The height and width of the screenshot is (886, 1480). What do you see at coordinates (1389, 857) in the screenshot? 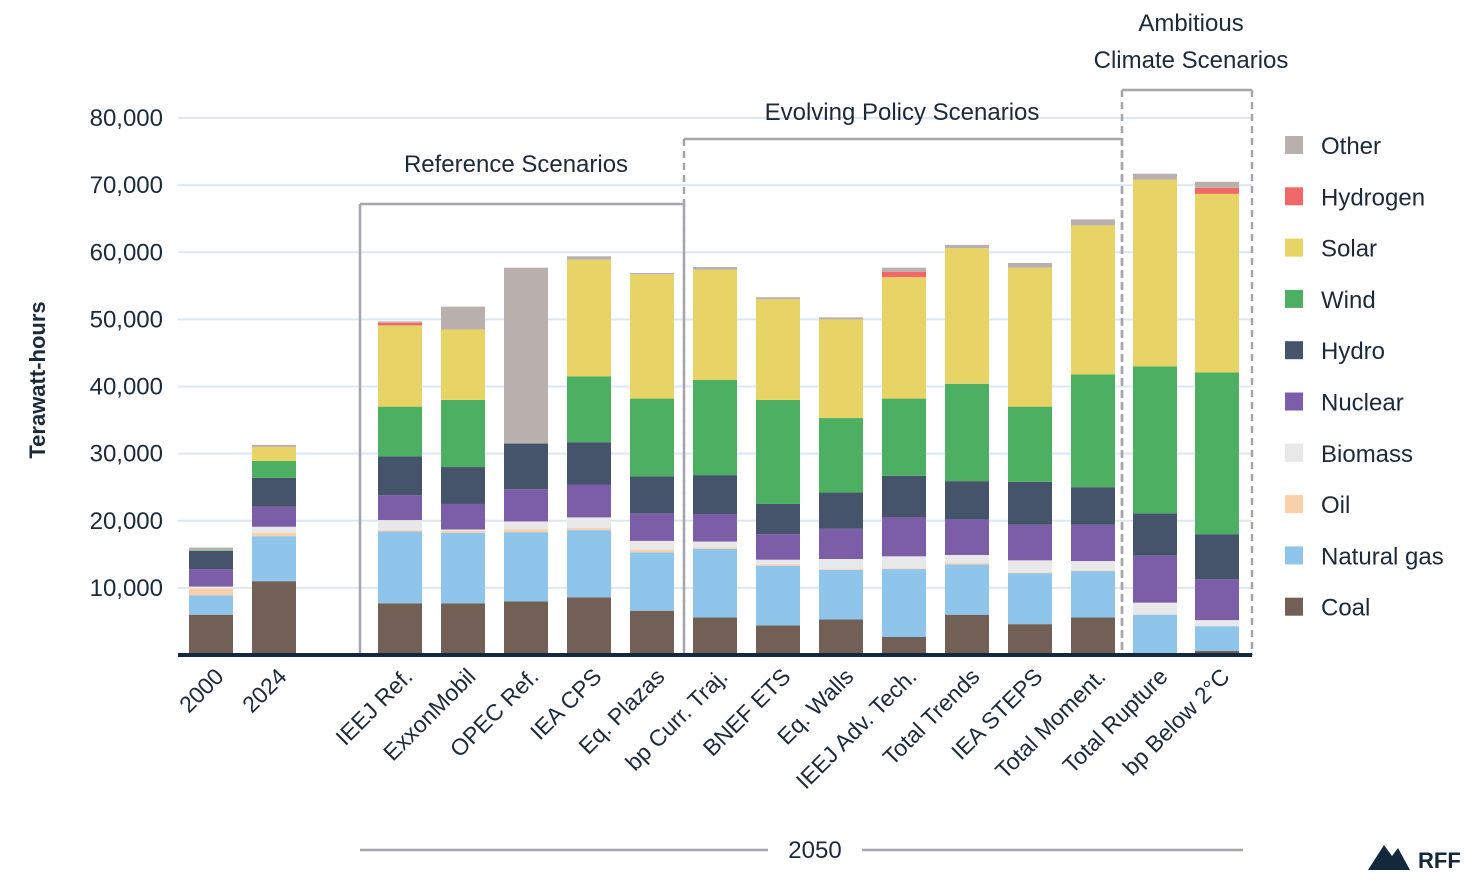
I see `mountain-logo-icon` at bounding box center [1389, 857].